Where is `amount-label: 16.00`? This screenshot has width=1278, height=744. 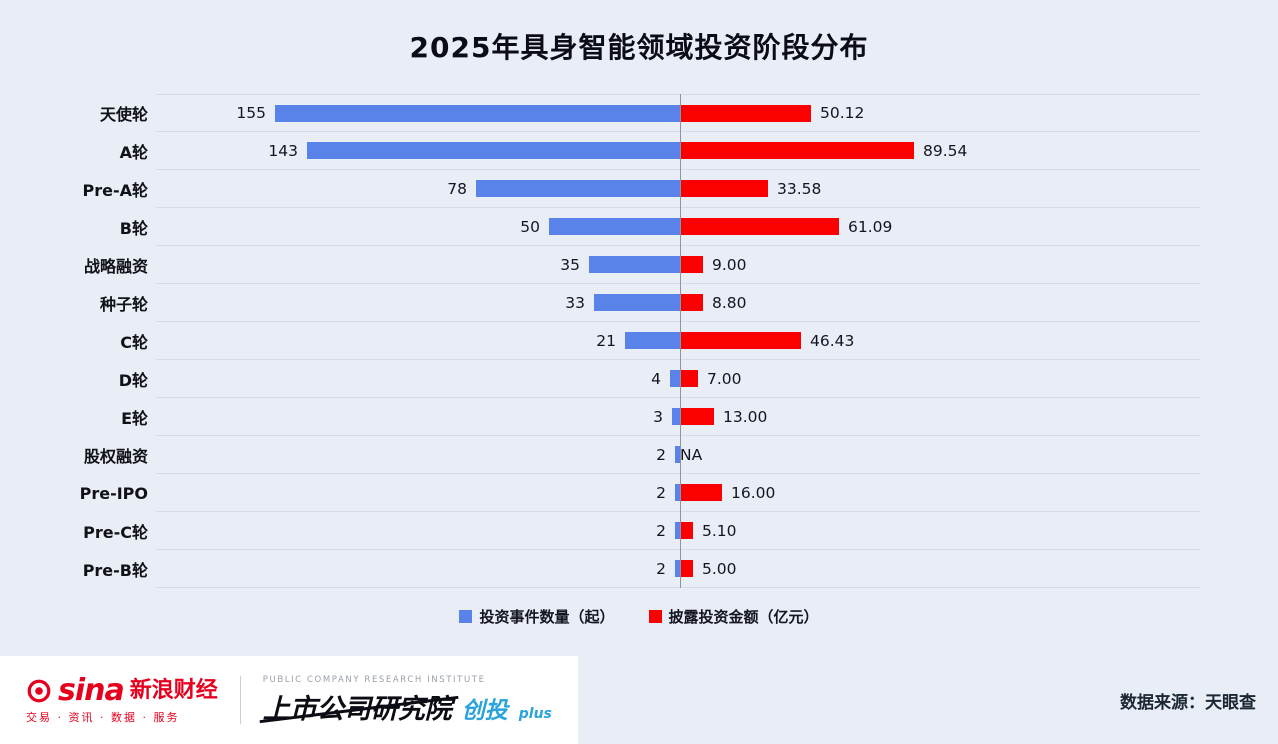
amount-label: 16.00 is located at coordinates (753, 492).